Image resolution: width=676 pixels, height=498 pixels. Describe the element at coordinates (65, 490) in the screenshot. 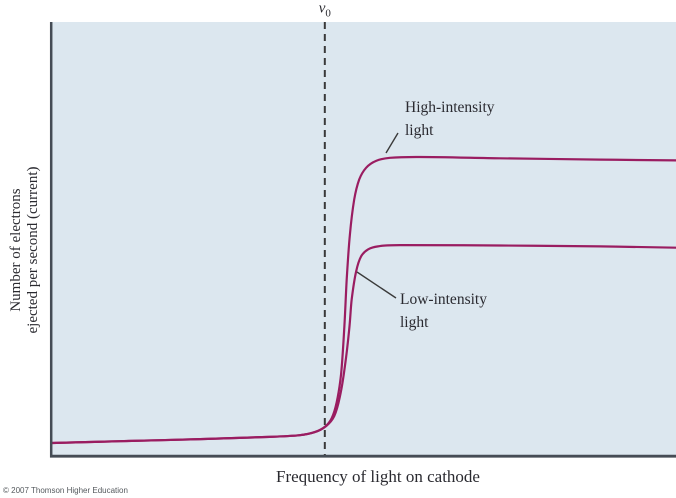

I see `copyright-text: © 2007 Thomson Higher Education` at that location.